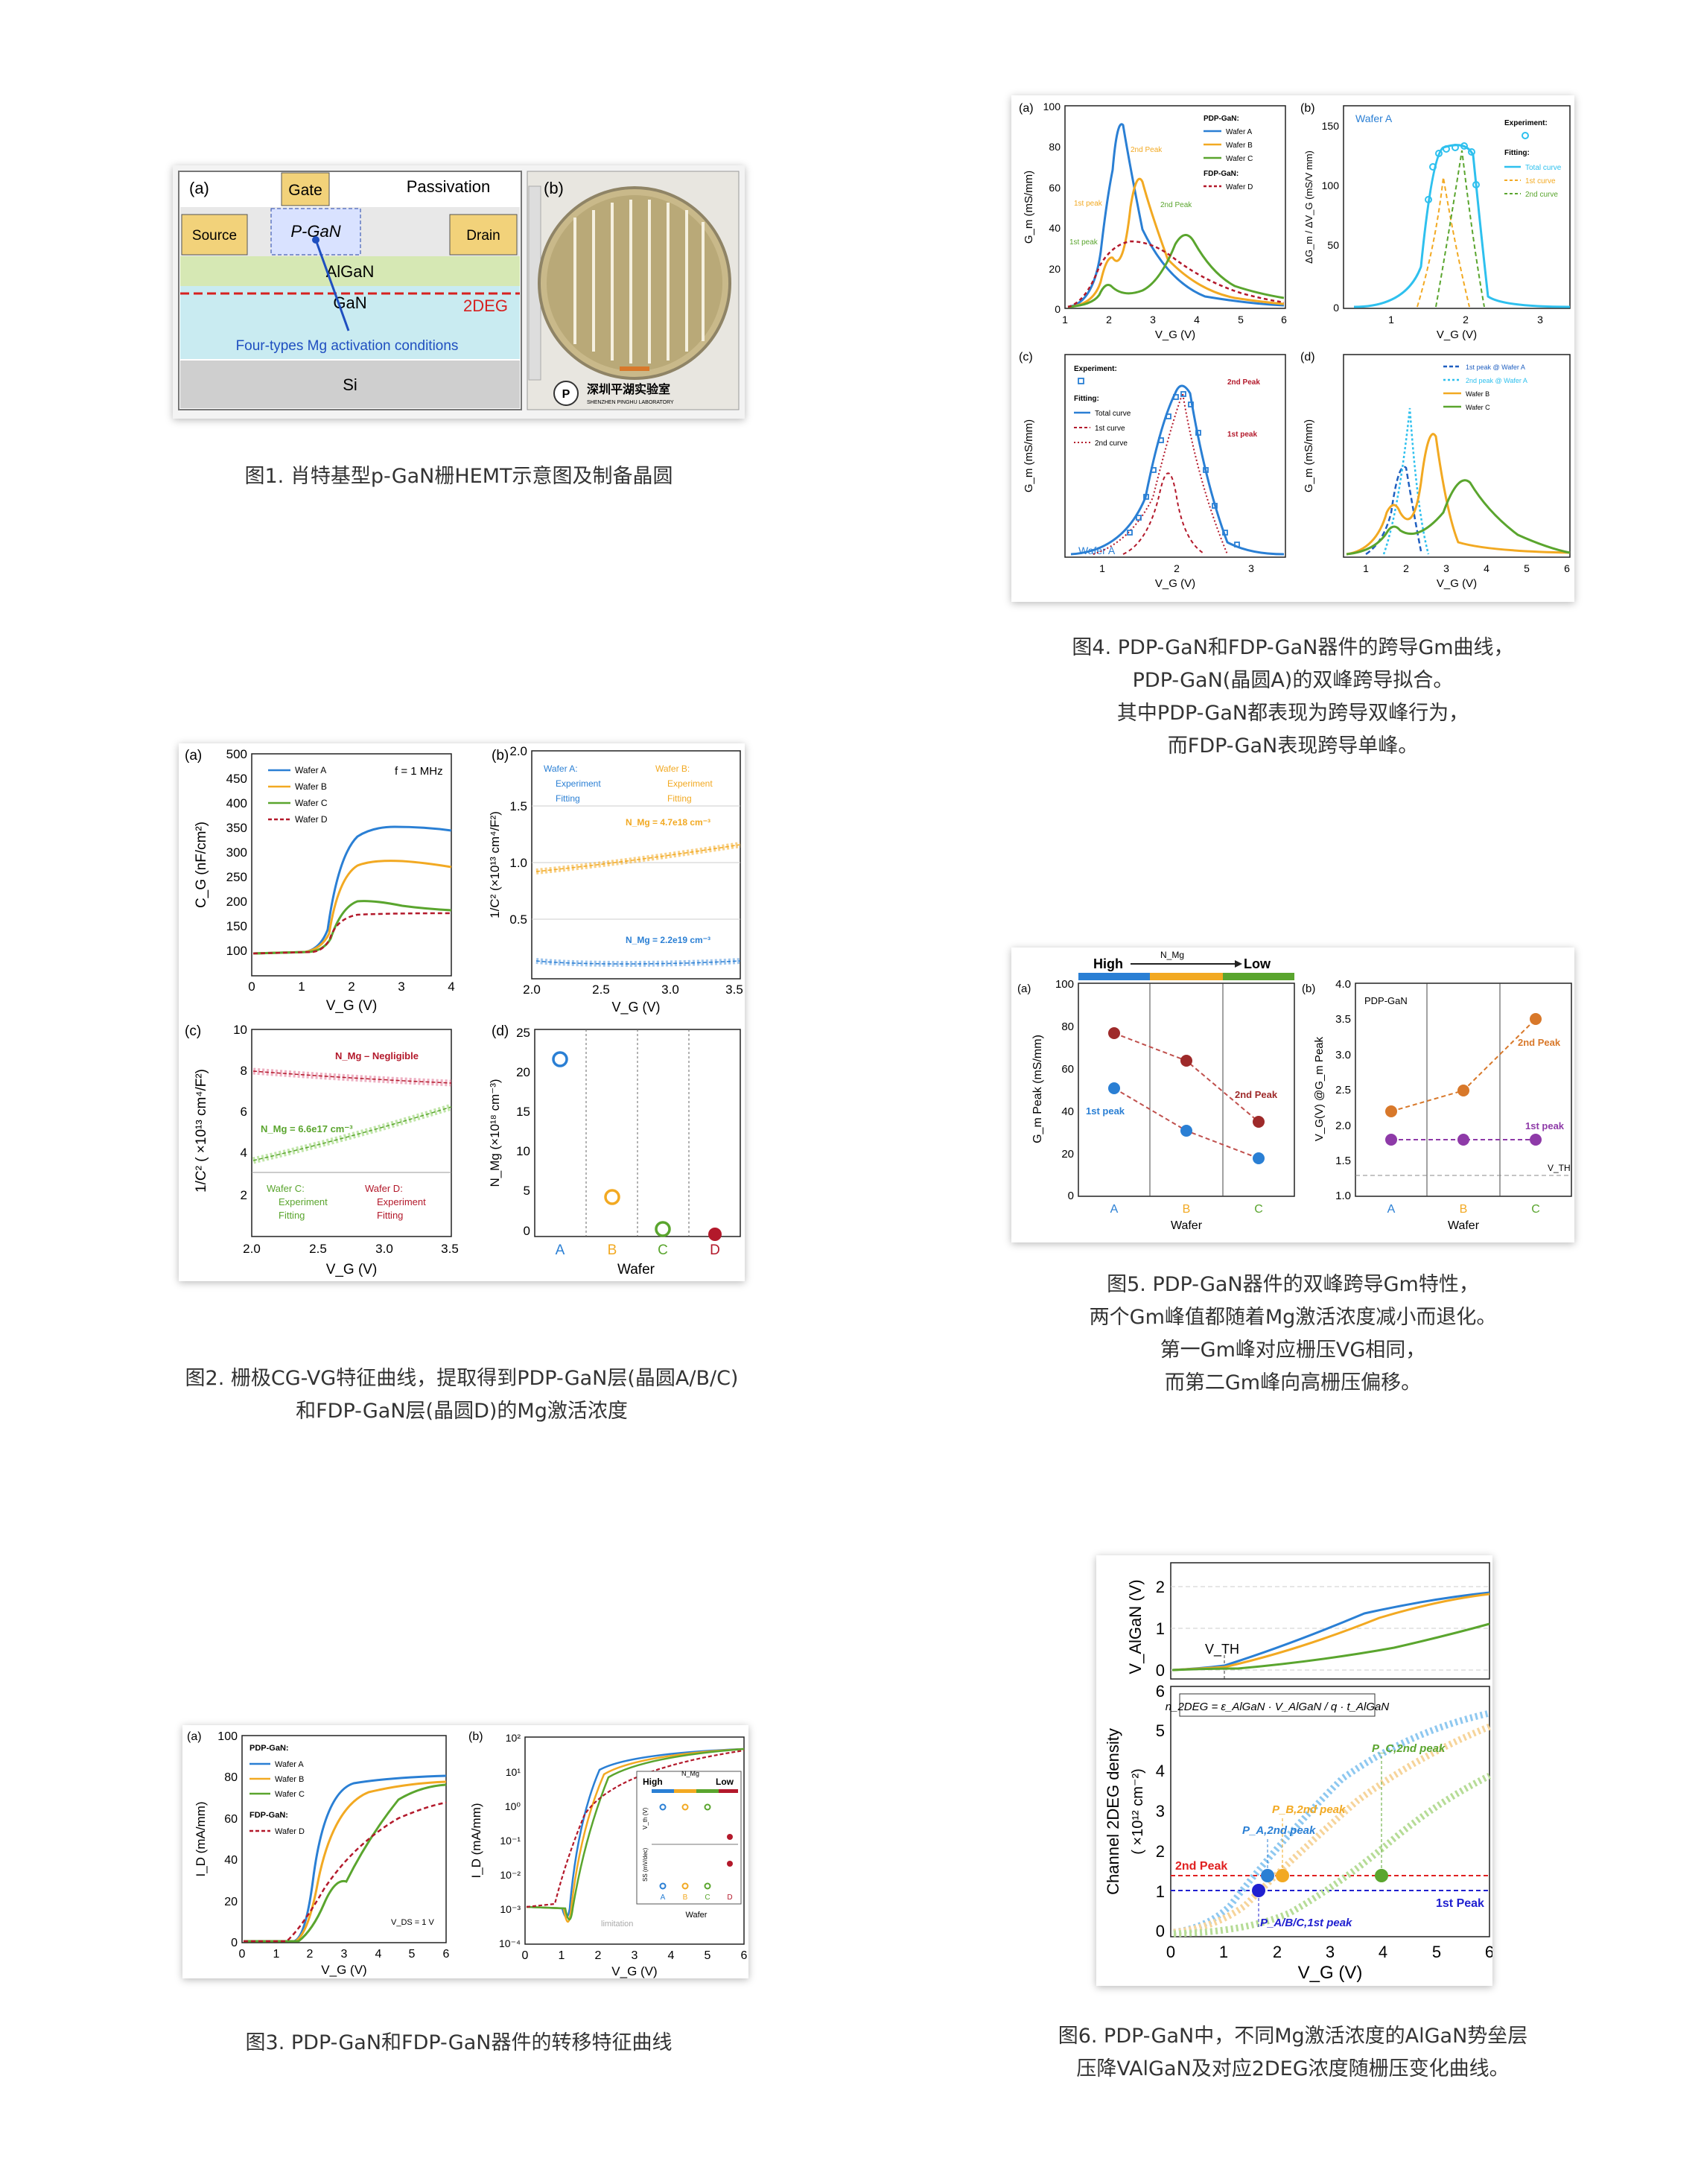 Image resolution: width=1701 pixels, height=2184 pixels. Describe the element at coordinates (1391, 1209) in the screenshot. I see `svg-text: A` at that location.